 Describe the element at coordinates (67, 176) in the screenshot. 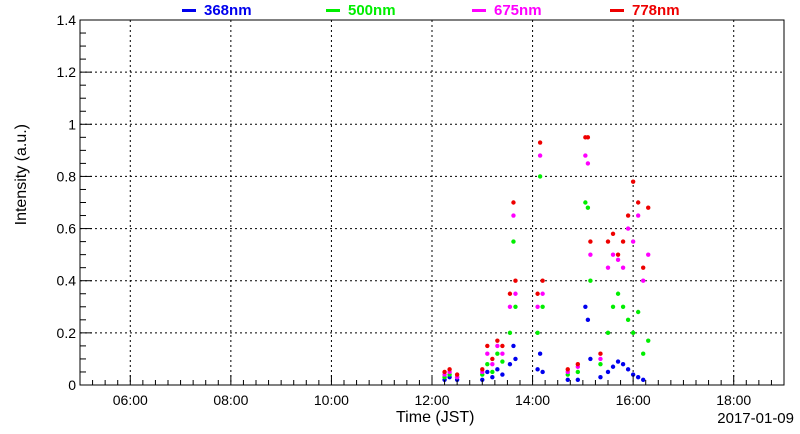

I see `y-tick-label: 0.8` at that location.